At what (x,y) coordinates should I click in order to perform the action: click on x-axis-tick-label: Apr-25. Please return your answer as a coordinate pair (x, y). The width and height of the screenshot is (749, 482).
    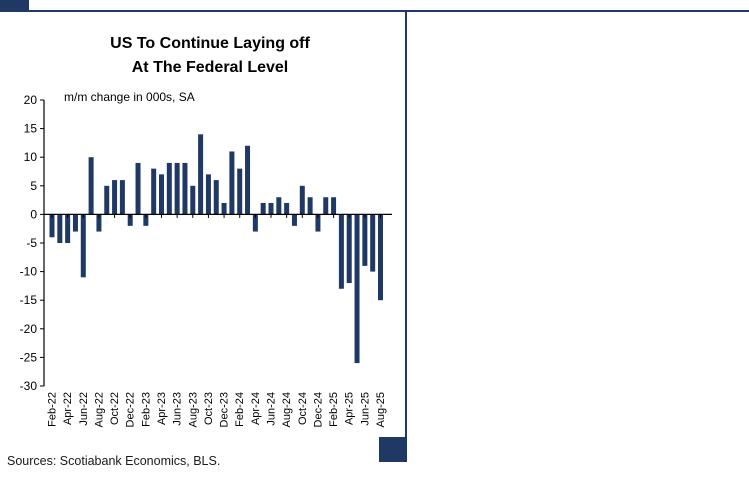
    Looking at the image, I should click on (350, 408).